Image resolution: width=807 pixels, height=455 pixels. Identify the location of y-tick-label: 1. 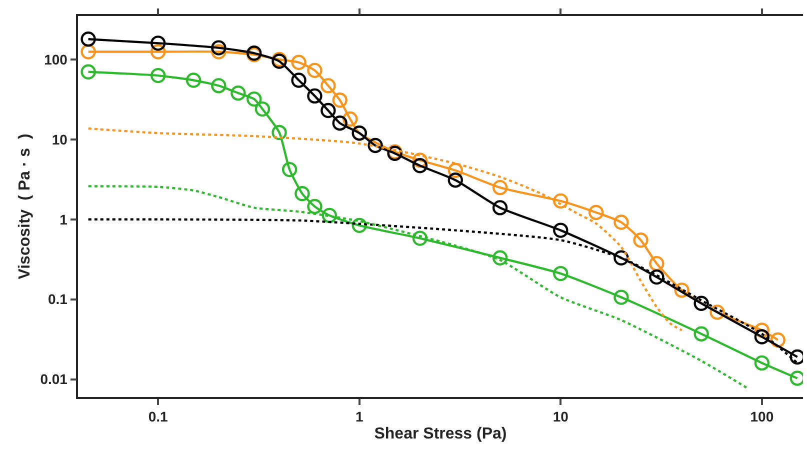
(64, 219).